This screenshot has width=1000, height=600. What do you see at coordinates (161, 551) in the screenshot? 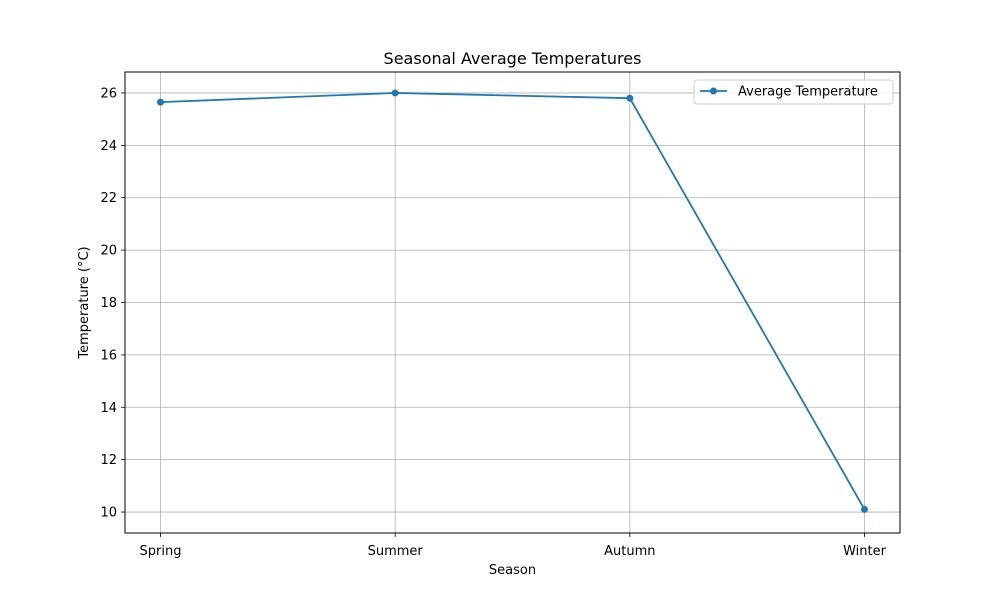
I see `x-tick-label: Spring` at bounding box center [161, 551].